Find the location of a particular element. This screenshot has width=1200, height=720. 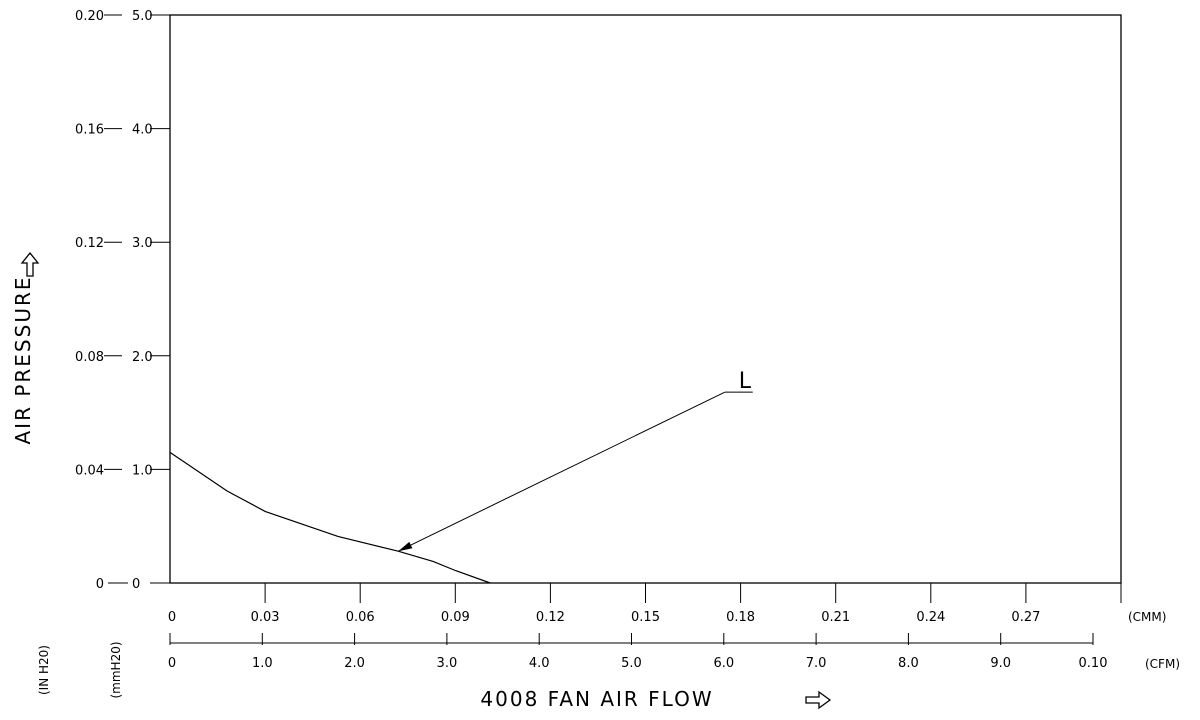

x-tick-label-cmm-6: 0.18 is located at coordinates (740, 617).